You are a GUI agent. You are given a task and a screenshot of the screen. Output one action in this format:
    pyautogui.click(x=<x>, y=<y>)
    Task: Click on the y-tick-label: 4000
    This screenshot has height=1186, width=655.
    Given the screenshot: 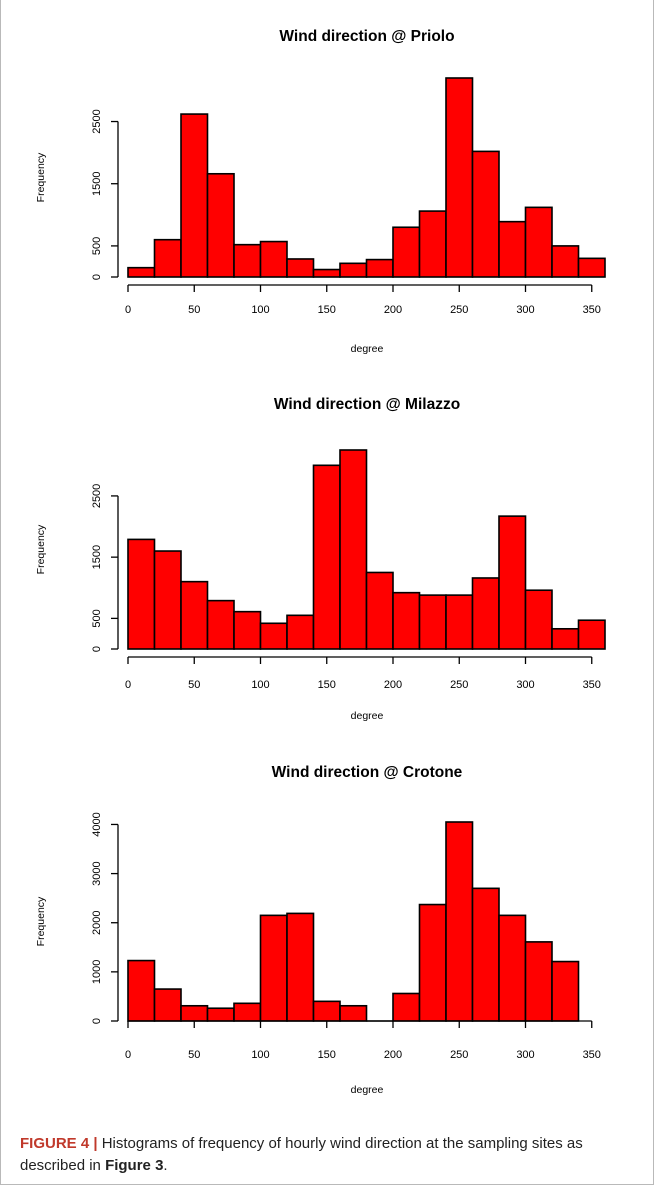 What is the action you would take?
    pyautogui.click(x=97, y=824)
    